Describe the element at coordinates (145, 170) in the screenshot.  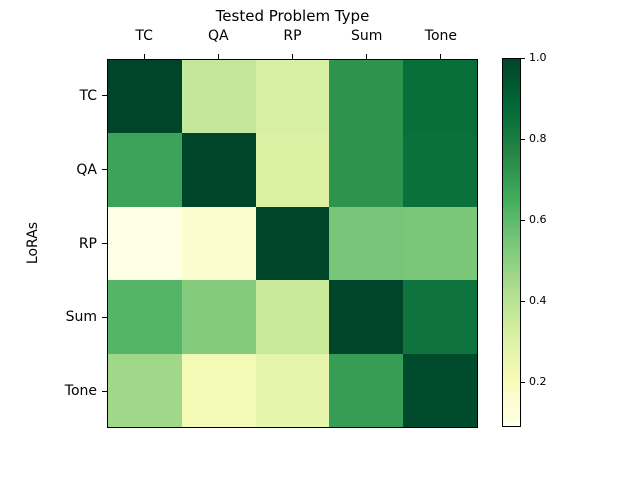
I see `heatmap-cell-QA-TC` at that location.